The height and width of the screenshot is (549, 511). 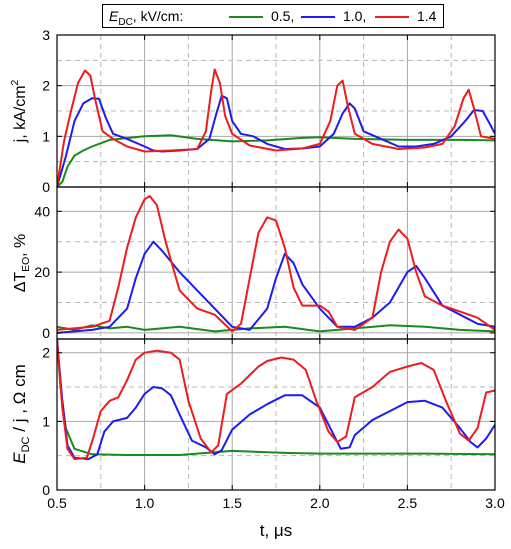 What do you see at coordinates (57, 503) in the screenshot?
I see `x-tick-label: 0.5` at bounding box center [57, 503].